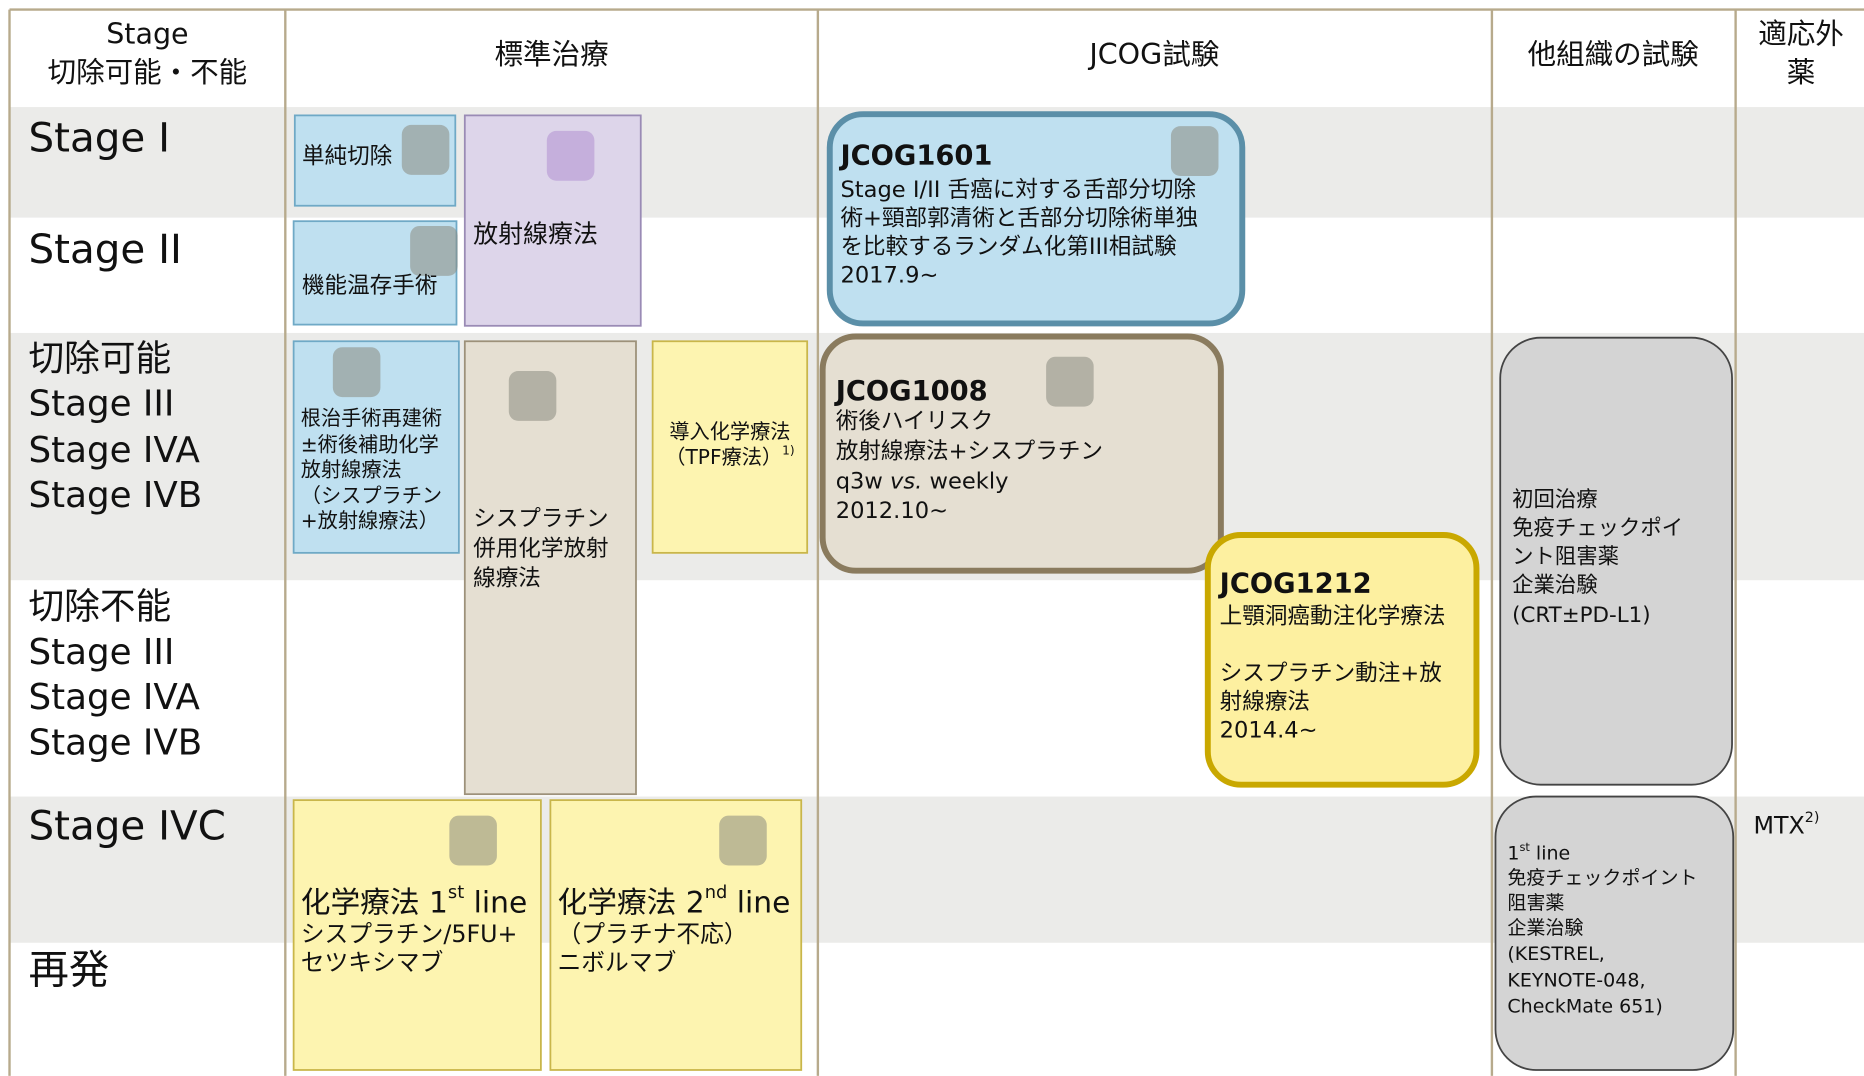  What do you see at coordinates (723, 456) in the screenshot?
I see `text-segment: （TPF療法）` at bounding box center [723, 456].